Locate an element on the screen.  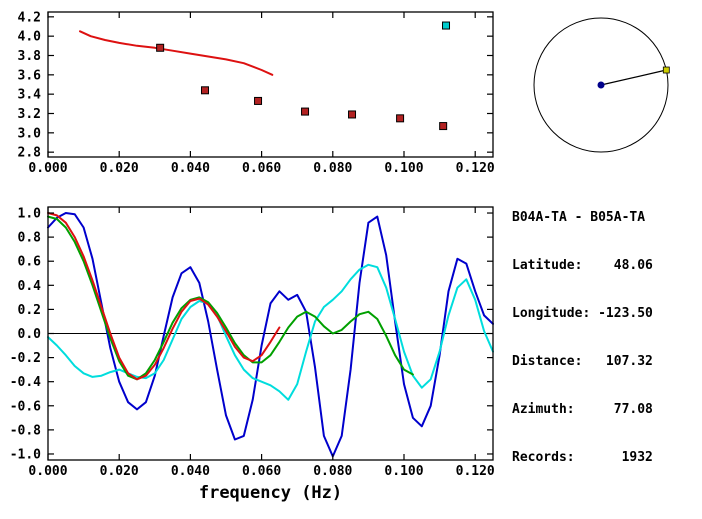
y-tick-label: -1.0 is located at coordinates (25, 454).